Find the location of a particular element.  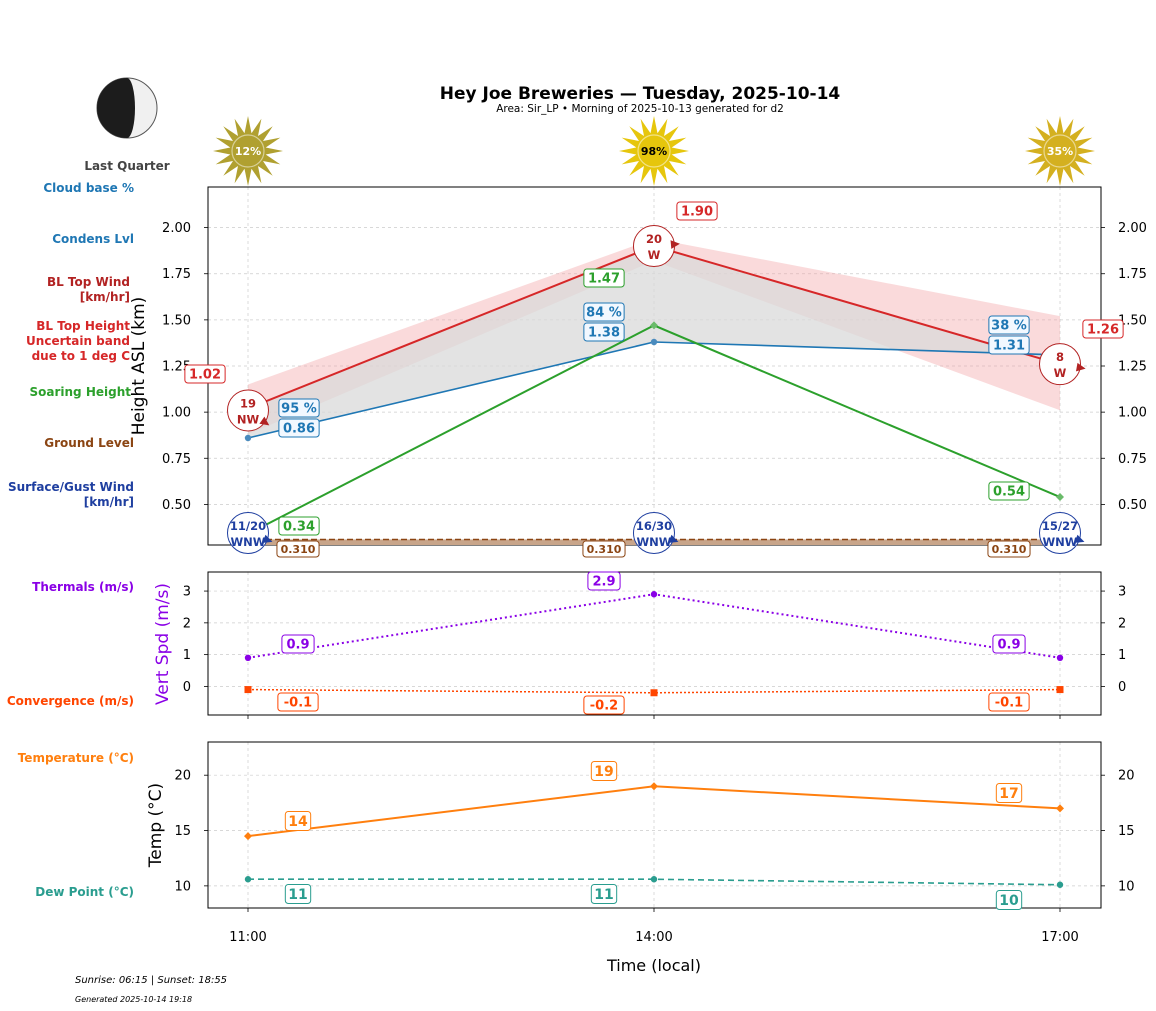

label-thermals: Thermals (m/s) is located at coordinates (83, 587).